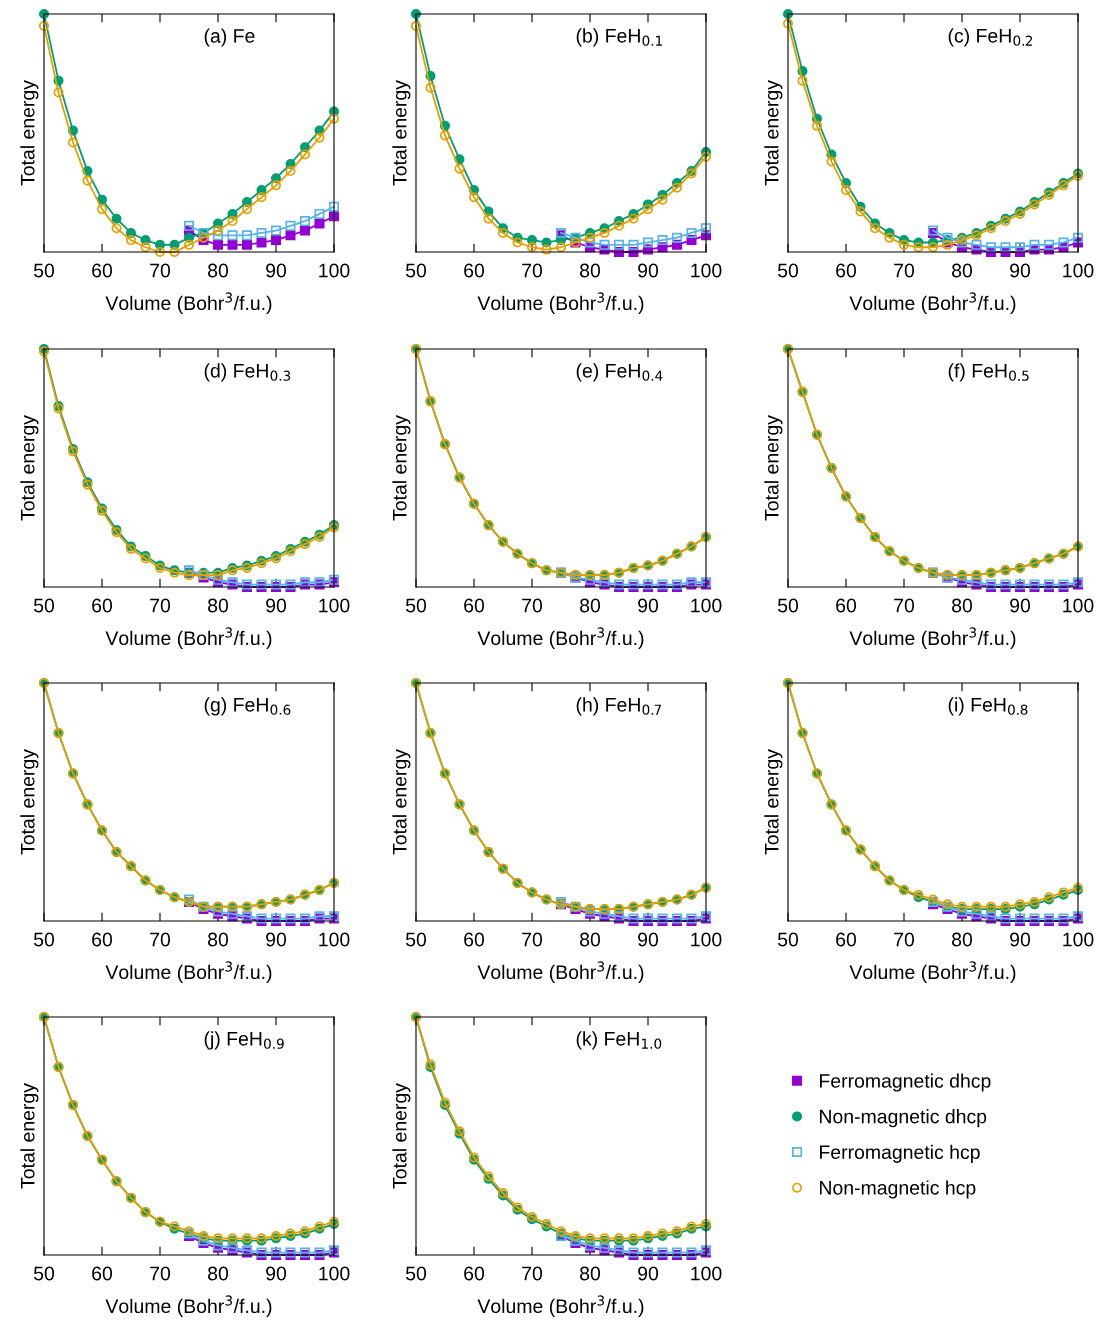 The height and width of the screenshot is (1324, 1110). What do you see at coordinates (898, 1189) in the screenshot?
I see `legend-label: Non-magnetic hcp` at bounding box center [898, 1189].